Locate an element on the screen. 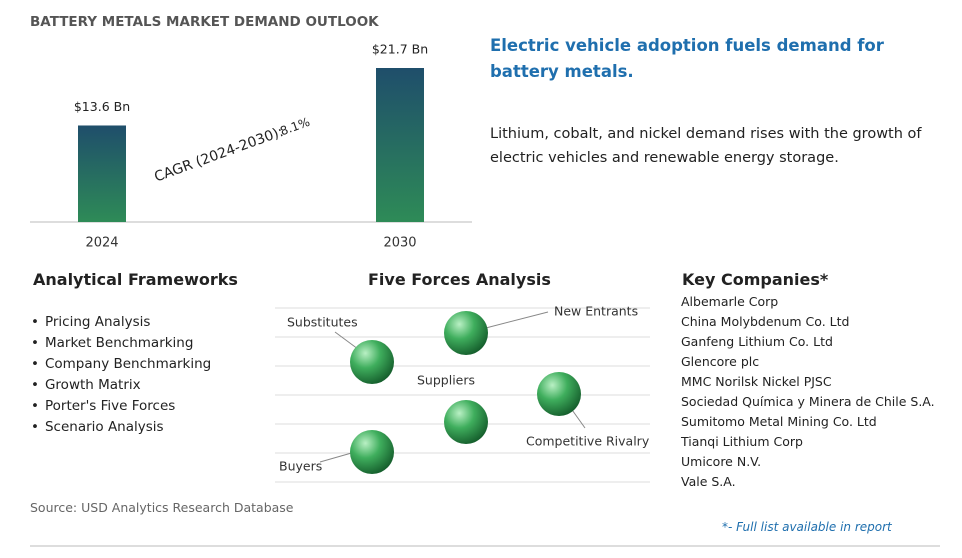 The width and height of the screenshot is (962, 558). cagr-label: CAGR (2024-2030): is located at coordinates (218, 155).